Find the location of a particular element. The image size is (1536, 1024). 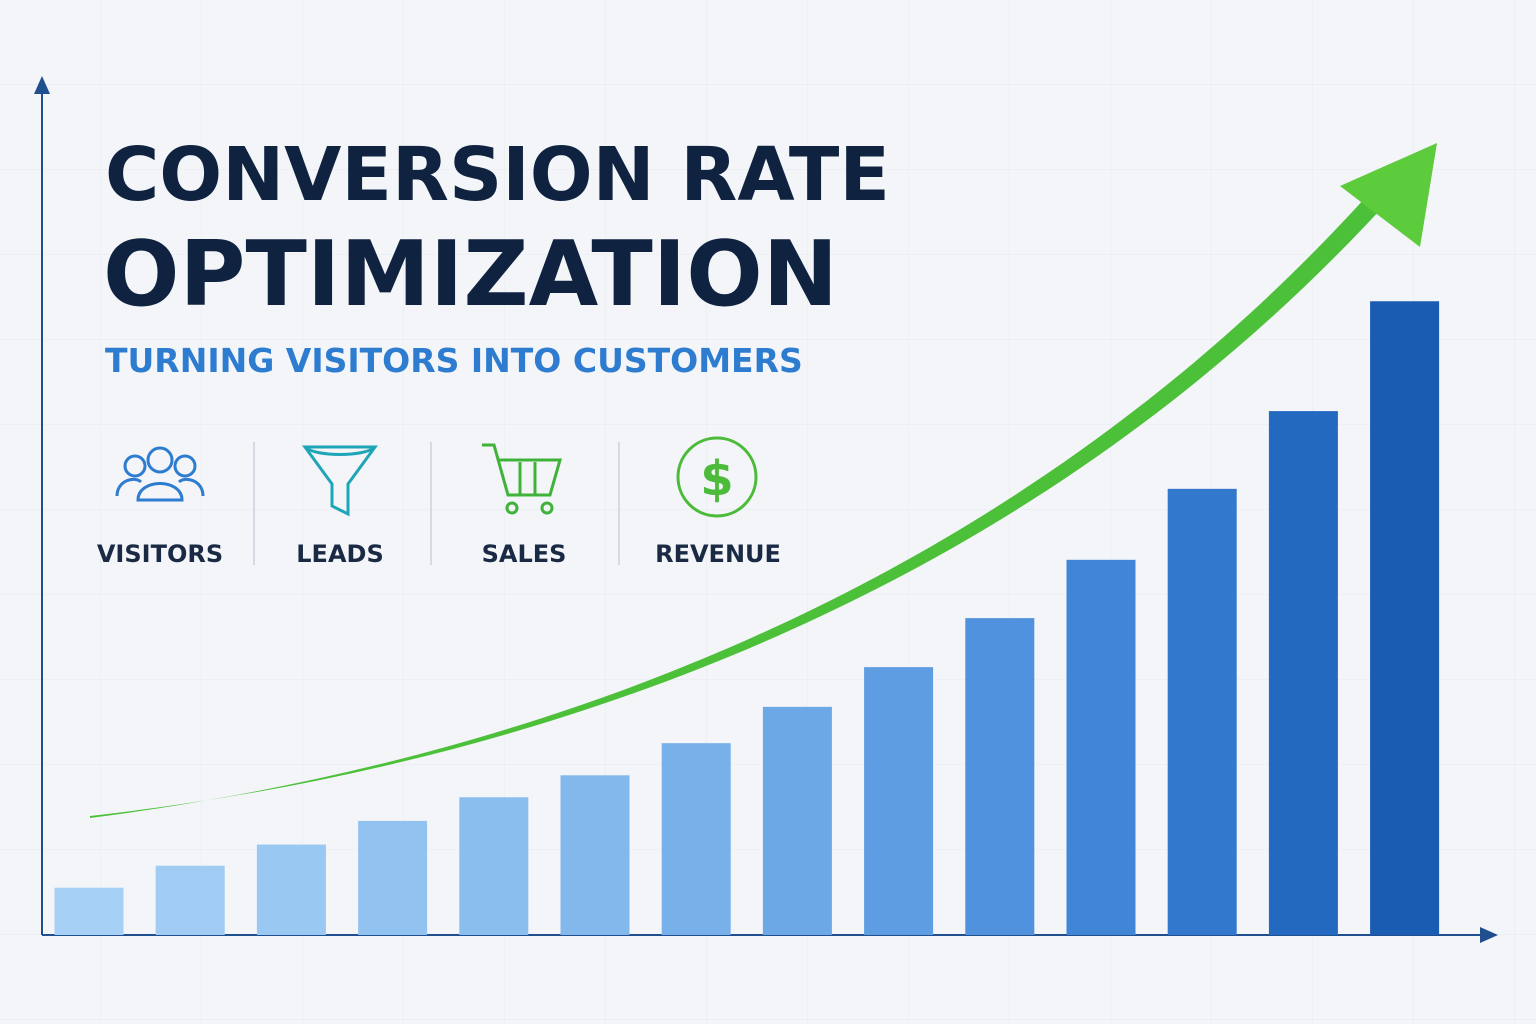

y-axis-arrow is located at coordinates (42, 85).